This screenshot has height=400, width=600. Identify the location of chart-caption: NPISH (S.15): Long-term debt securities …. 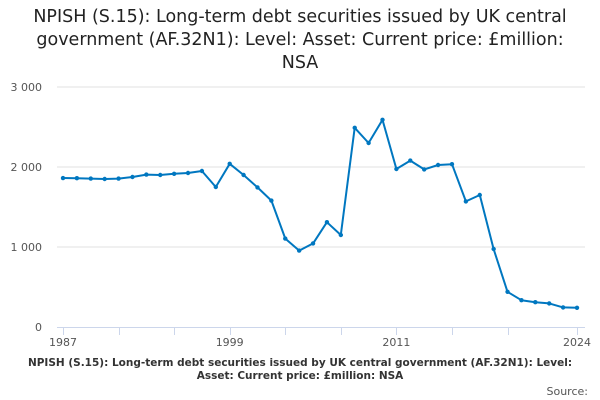
(300, 369).